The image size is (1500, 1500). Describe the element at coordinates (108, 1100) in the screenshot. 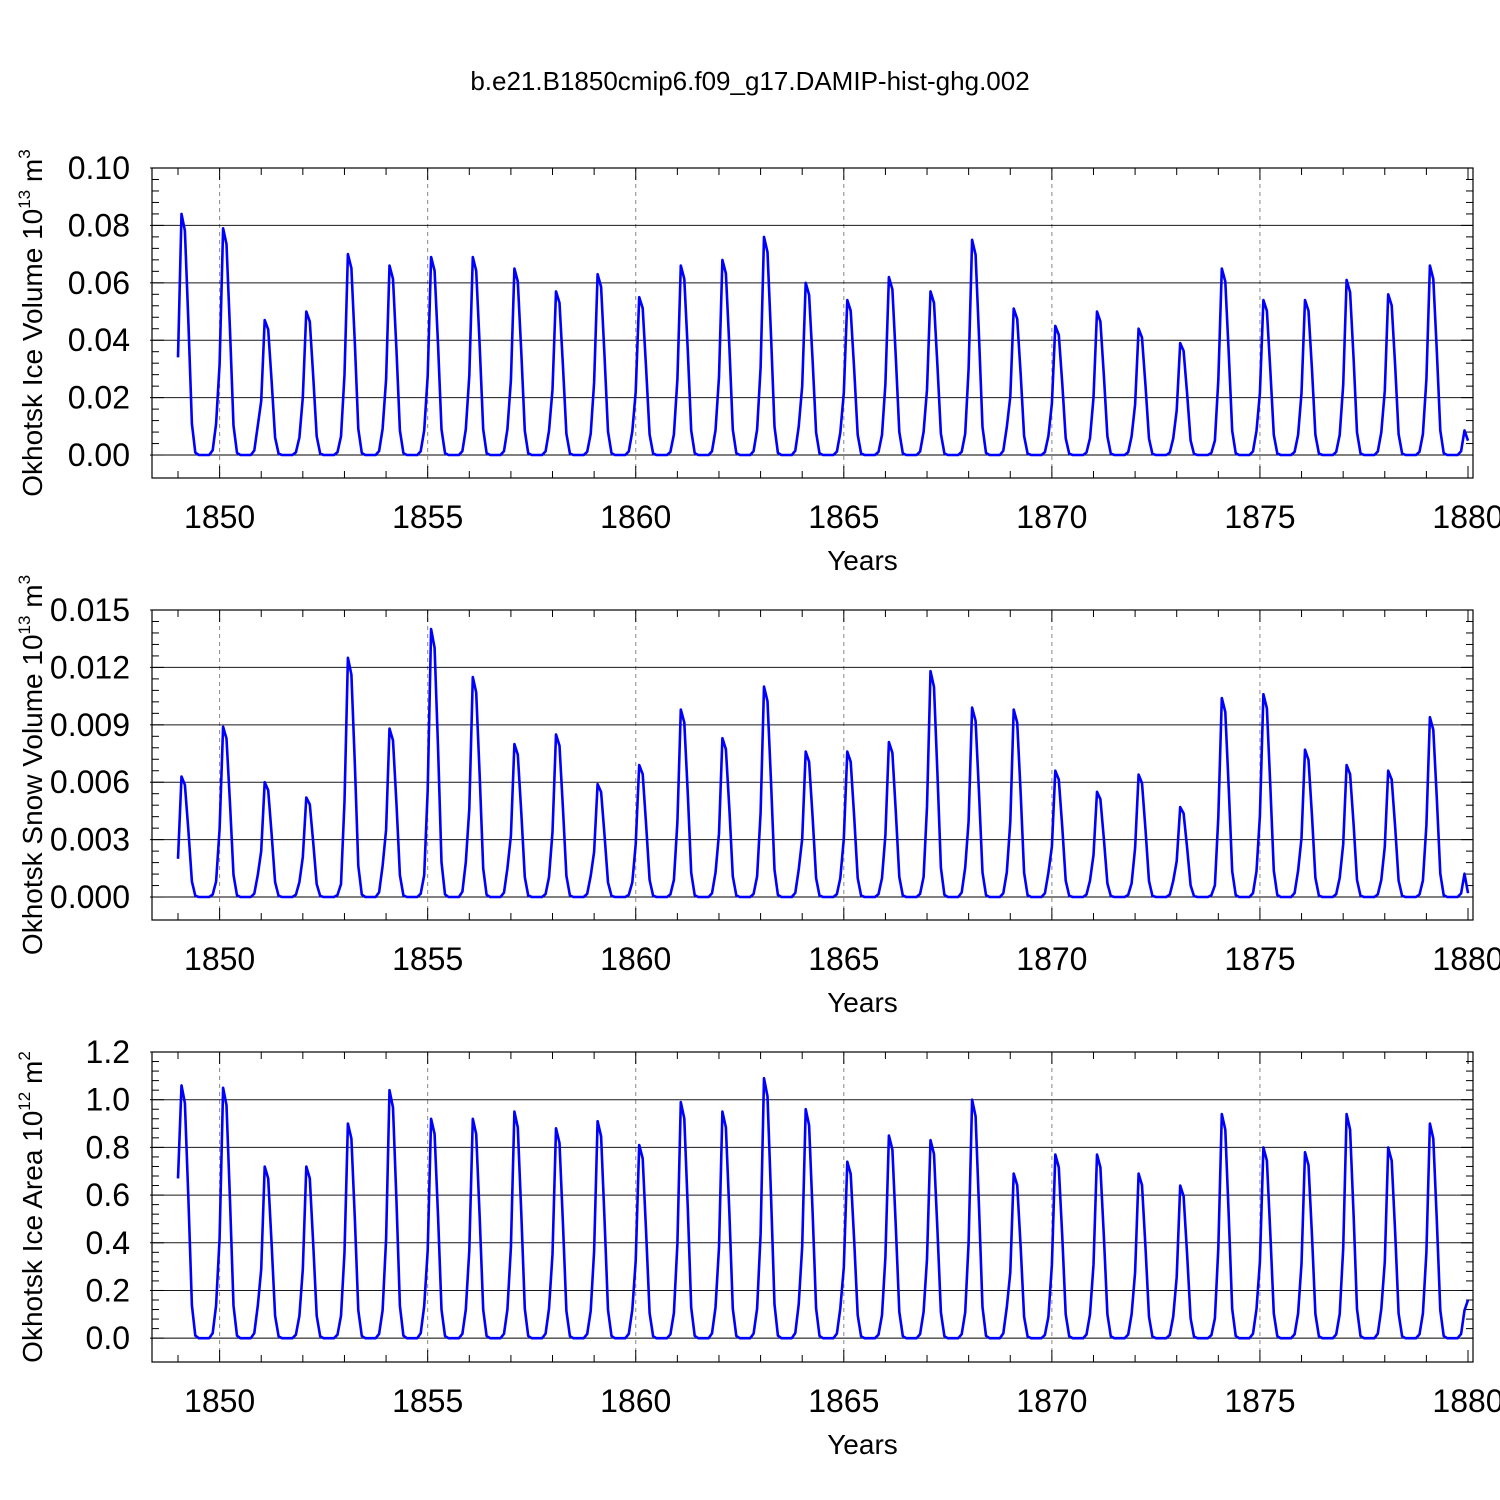

I see `y-tick-label: 1.0` at that location.